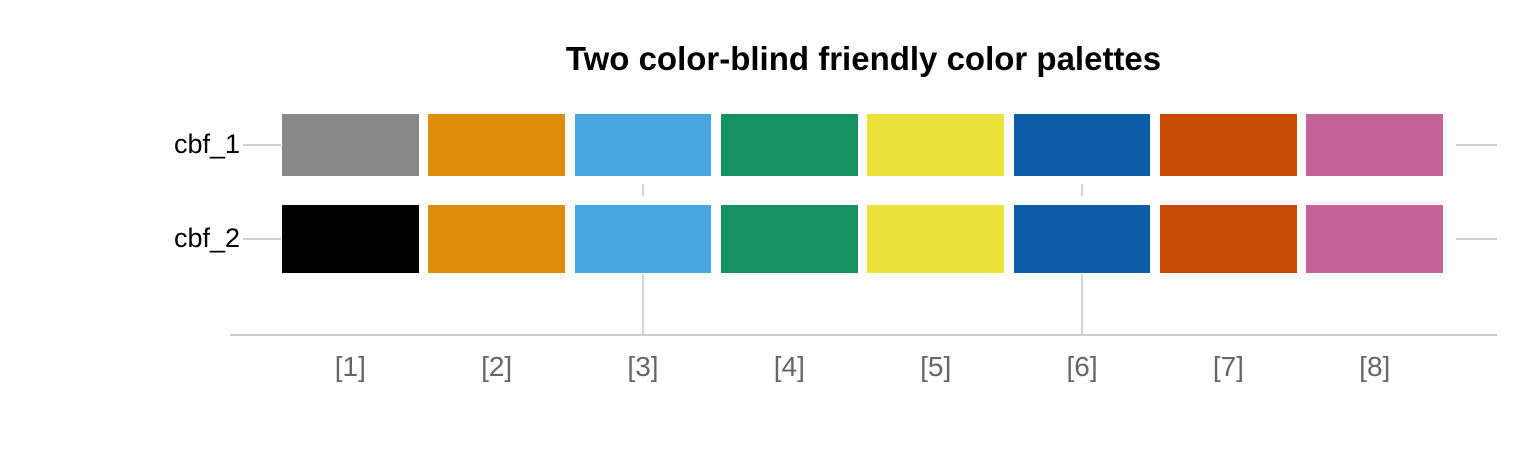 The height and width of the screenshot is (460, 1536). I want to click on gridline-tick-[3], so click(643, 190).